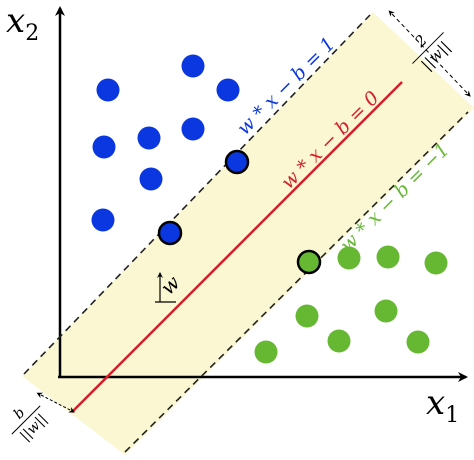 This screenshot has height=460, width=474. Describe the element at coordinates (452, 415) in the screenshot. I see `x1-axis-subscript: 1` at that location.